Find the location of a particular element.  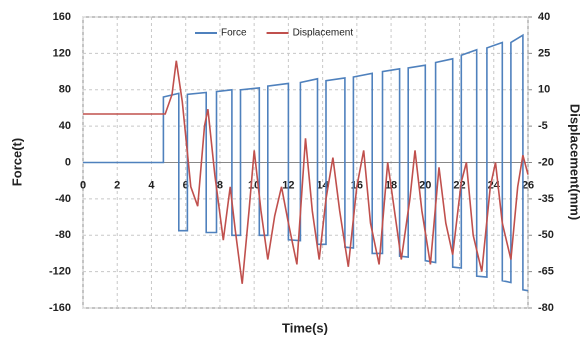

y2-tick-label: -65 is located at coordinates (546, 272).